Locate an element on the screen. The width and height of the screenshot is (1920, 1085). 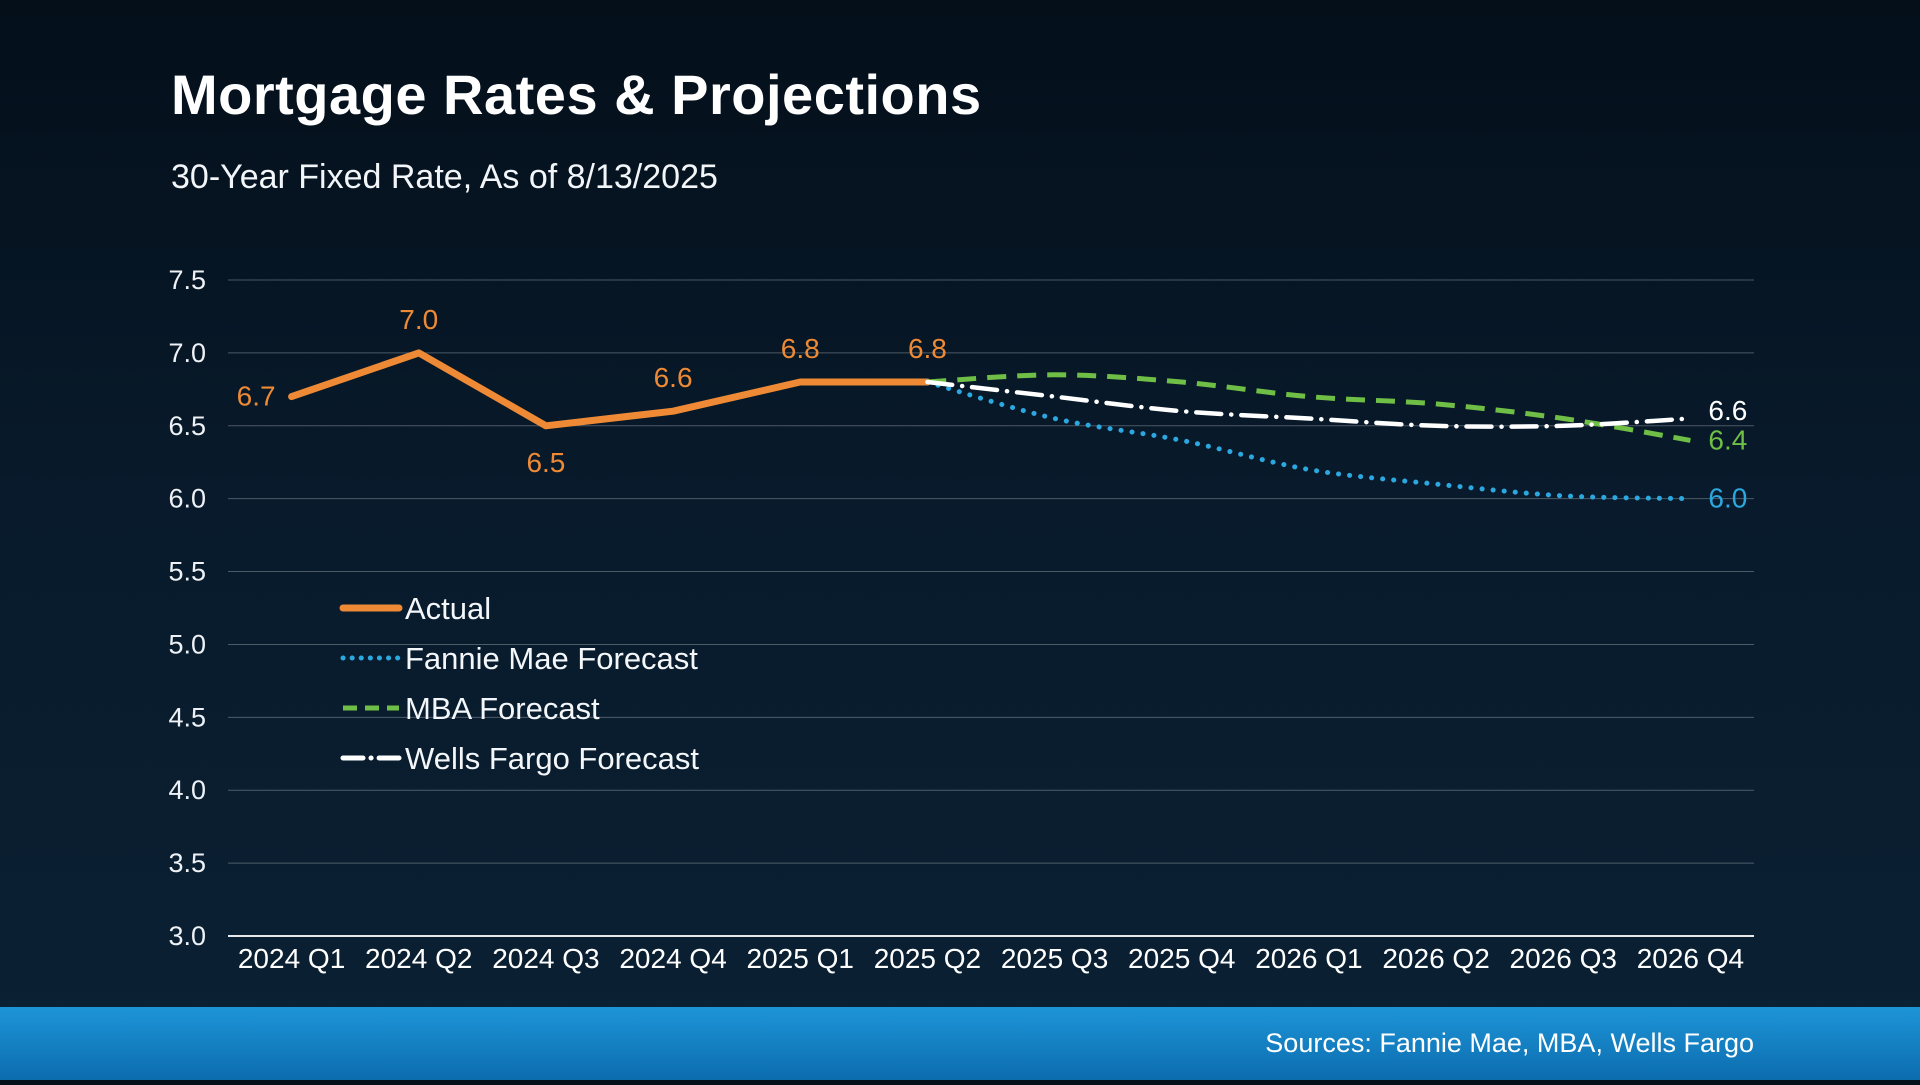
y-tick-label: 5.0 is located at coordinates (187, 644).